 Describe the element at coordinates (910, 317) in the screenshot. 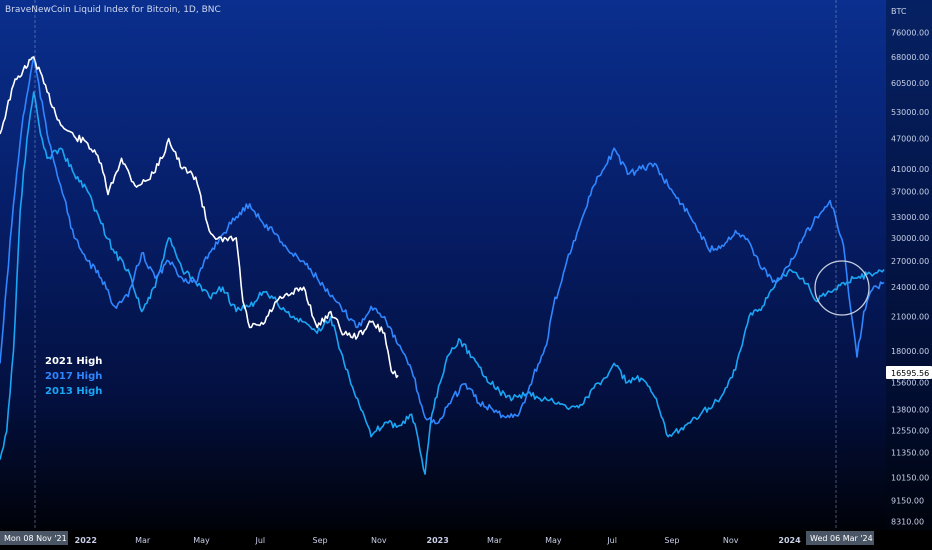

I see `price-axis-tick-label: 21000.00` at that location.